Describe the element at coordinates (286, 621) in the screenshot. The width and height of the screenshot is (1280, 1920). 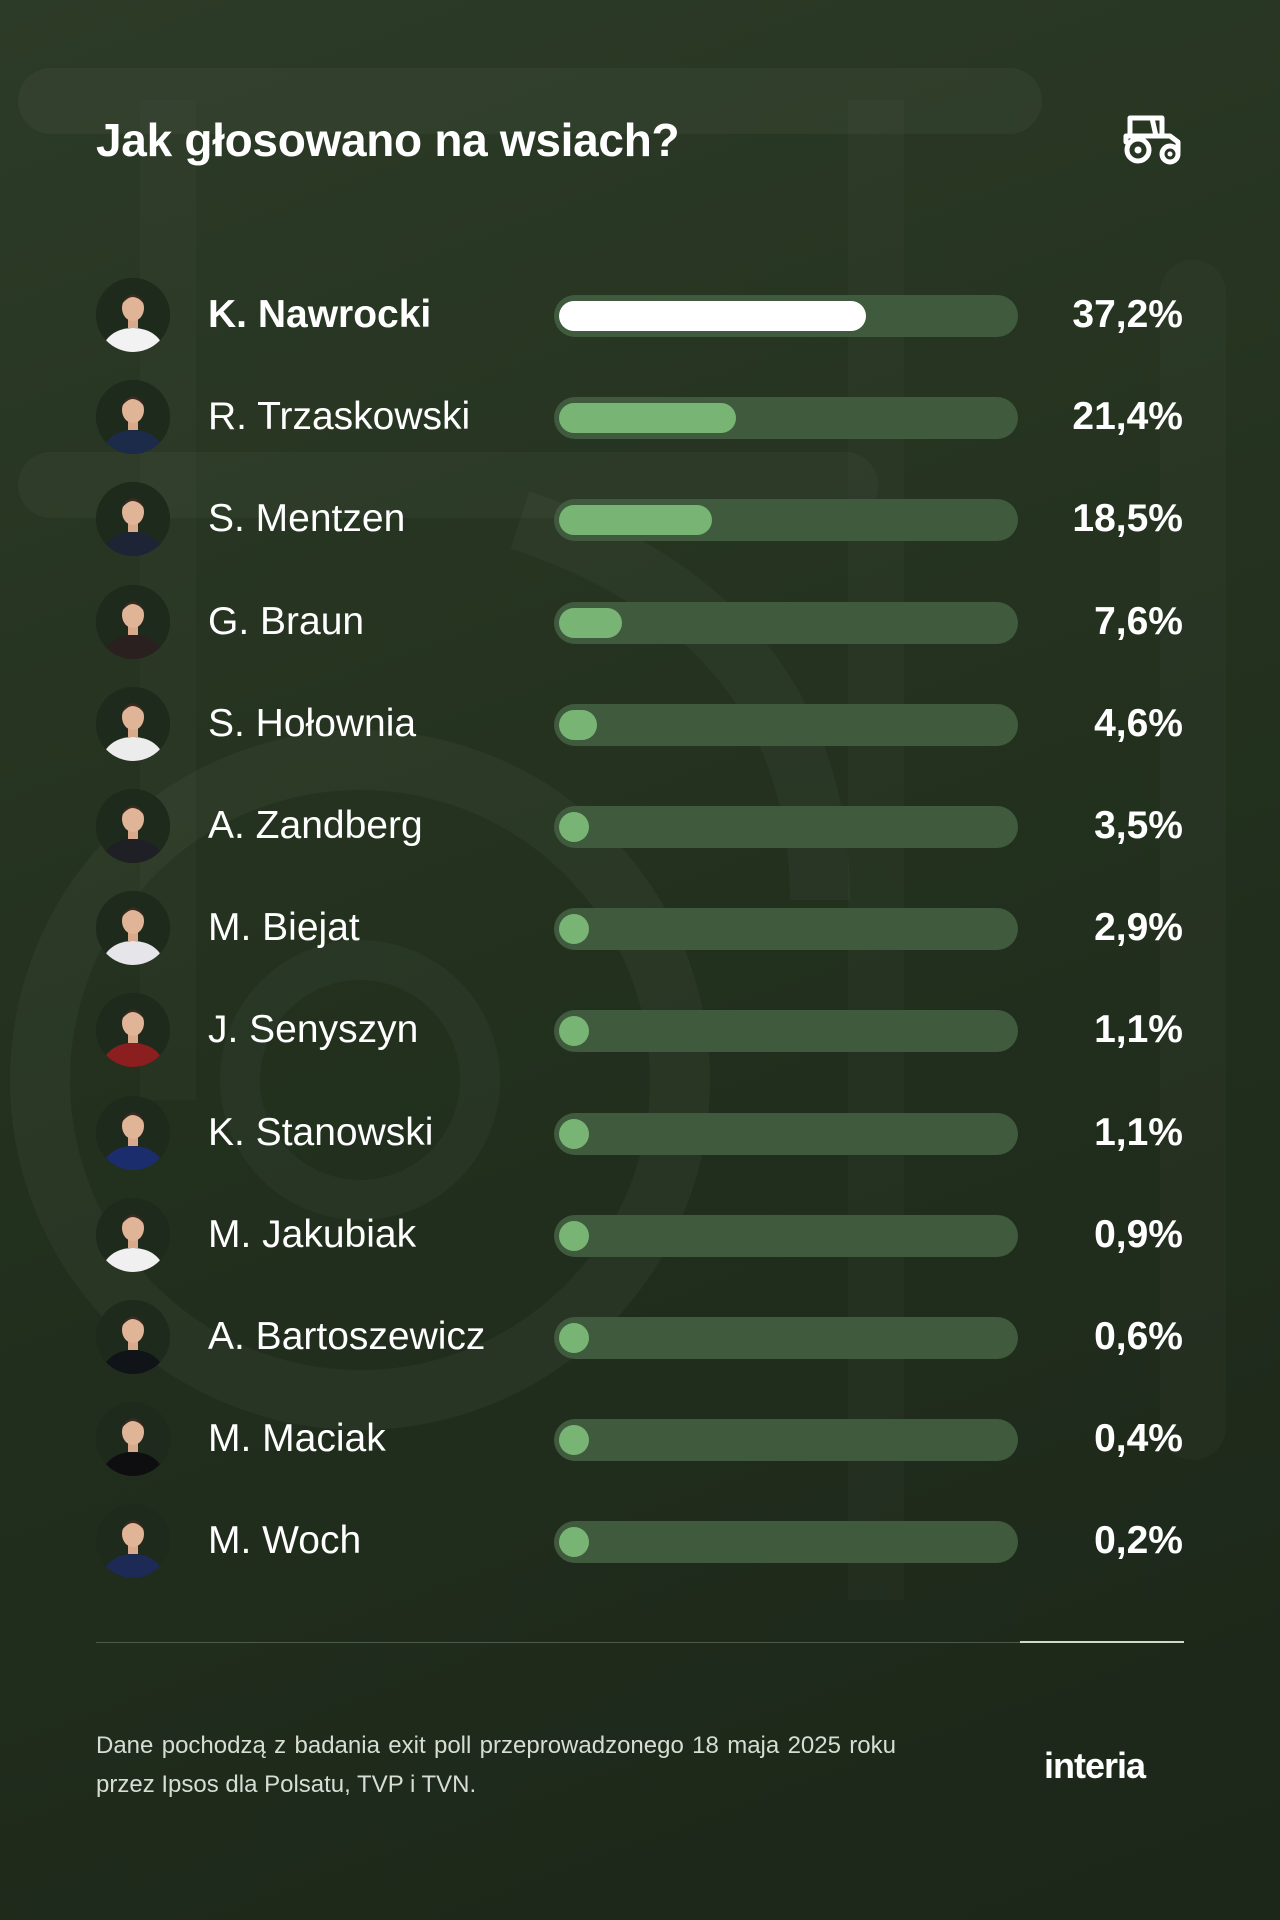
I see `candidate-name: G. Braun` at that location.